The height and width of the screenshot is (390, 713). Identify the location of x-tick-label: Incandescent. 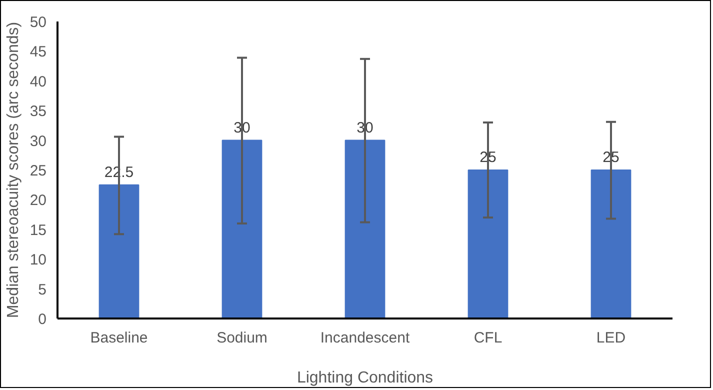
(365, 338).